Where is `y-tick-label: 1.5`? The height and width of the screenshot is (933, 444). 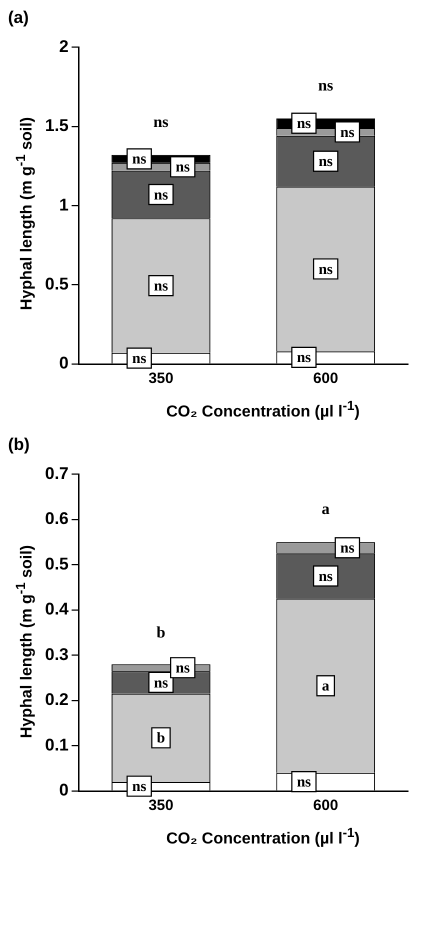
y-tick-label: 1.5 is located at coordinates (56, 126).